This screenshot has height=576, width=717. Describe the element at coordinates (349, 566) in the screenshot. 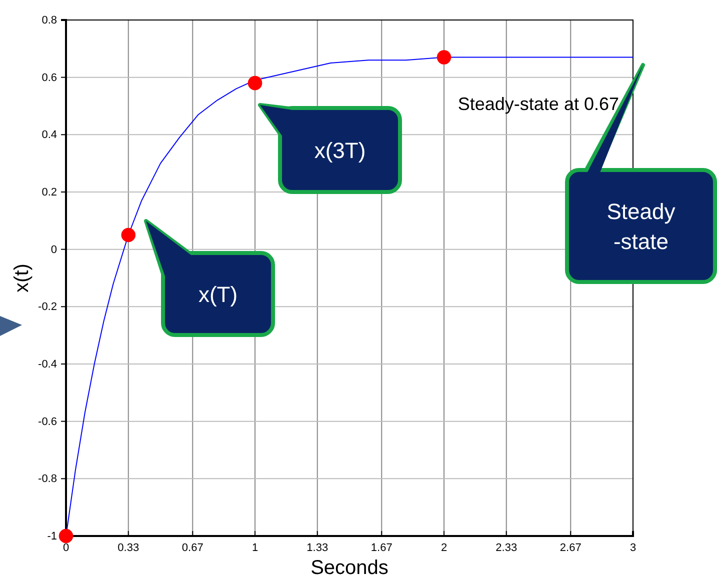

I see `x-axis-title: Seconds` at that location.